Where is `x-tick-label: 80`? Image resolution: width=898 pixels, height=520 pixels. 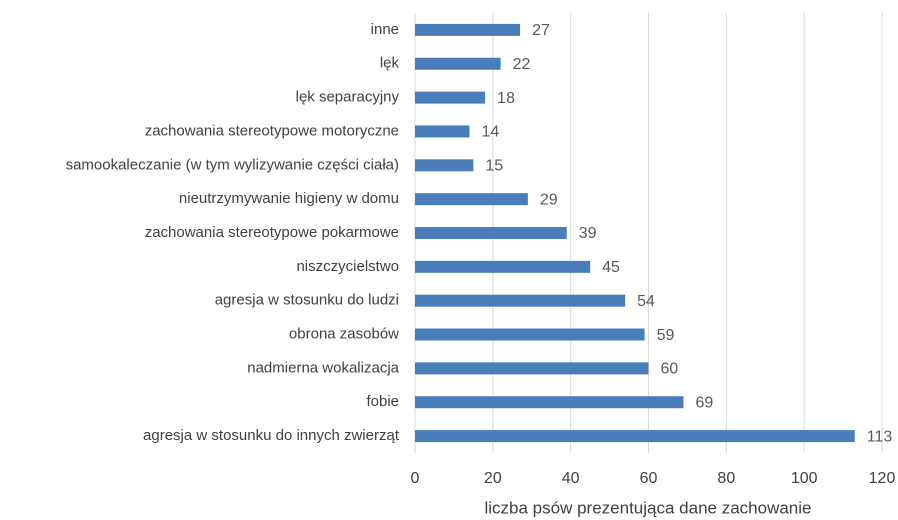
x-tick-label: 80 is located at coordinates (726, 478).